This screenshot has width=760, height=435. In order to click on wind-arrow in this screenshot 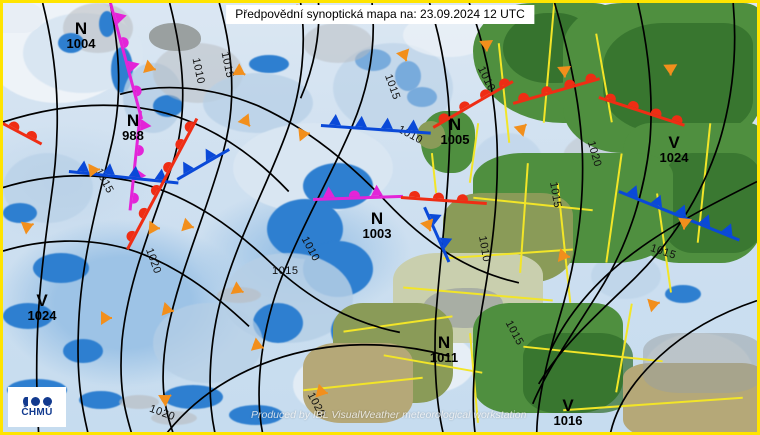, I will do `click(106, 318)`.